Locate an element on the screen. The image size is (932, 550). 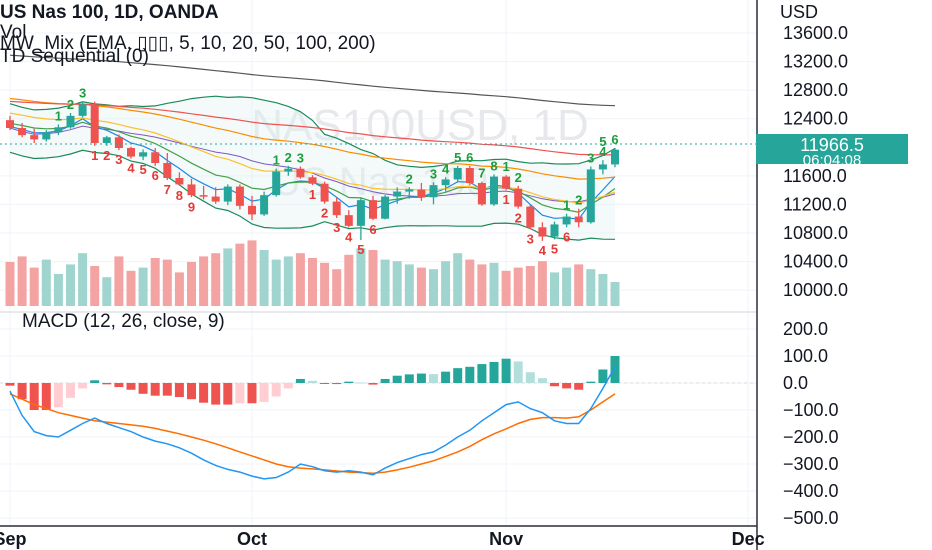
td-count-red: 5 is located at coordinates (142, 169).